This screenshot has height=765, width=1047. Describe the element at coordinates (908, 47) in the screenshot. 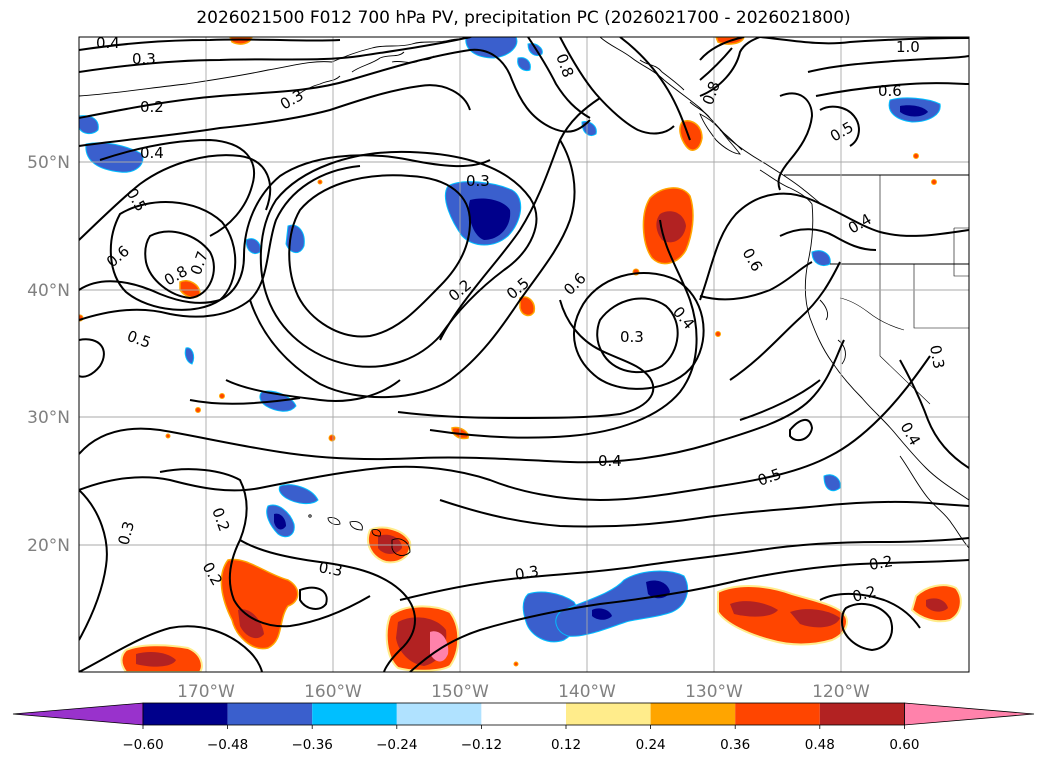

I see `contour-label: 1.0` at that location.